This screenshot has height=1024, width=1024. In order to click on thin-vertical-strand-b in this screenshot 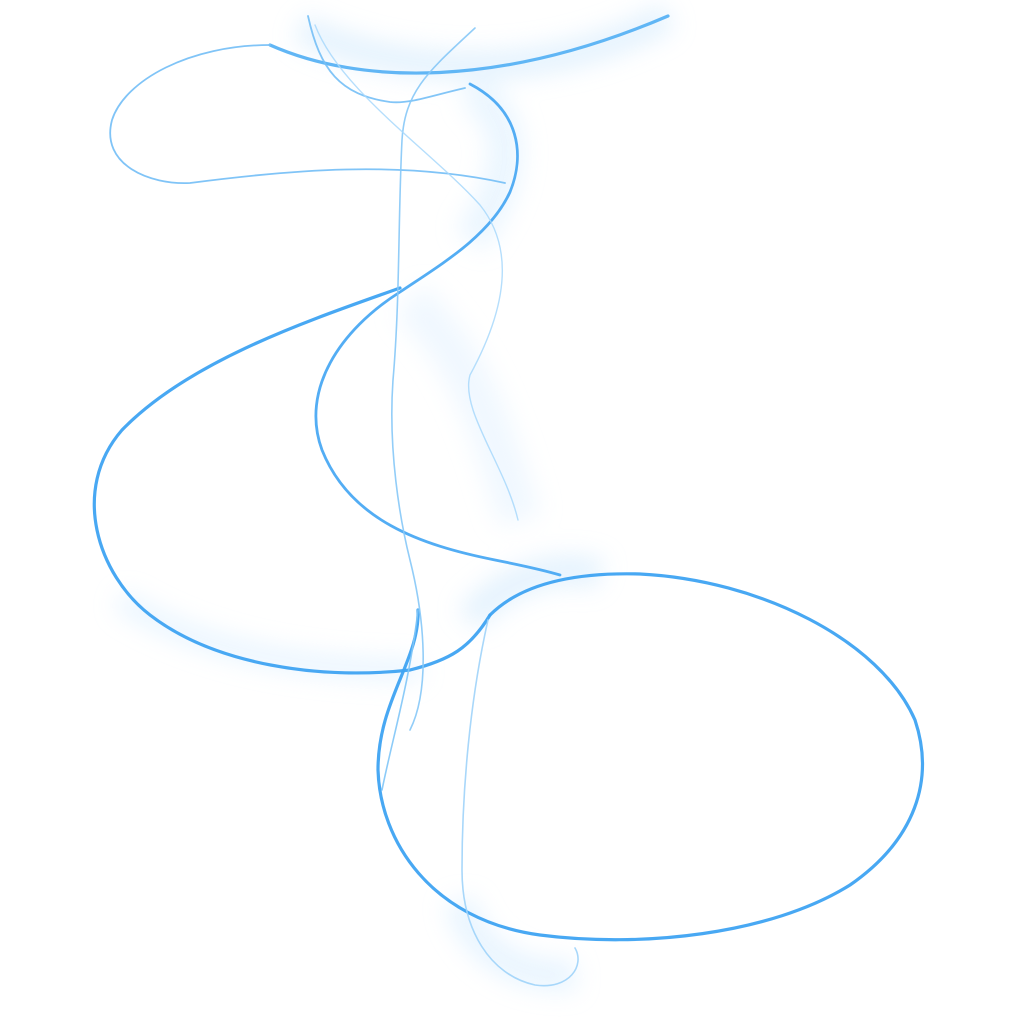, I will do `click(433, 379)`.